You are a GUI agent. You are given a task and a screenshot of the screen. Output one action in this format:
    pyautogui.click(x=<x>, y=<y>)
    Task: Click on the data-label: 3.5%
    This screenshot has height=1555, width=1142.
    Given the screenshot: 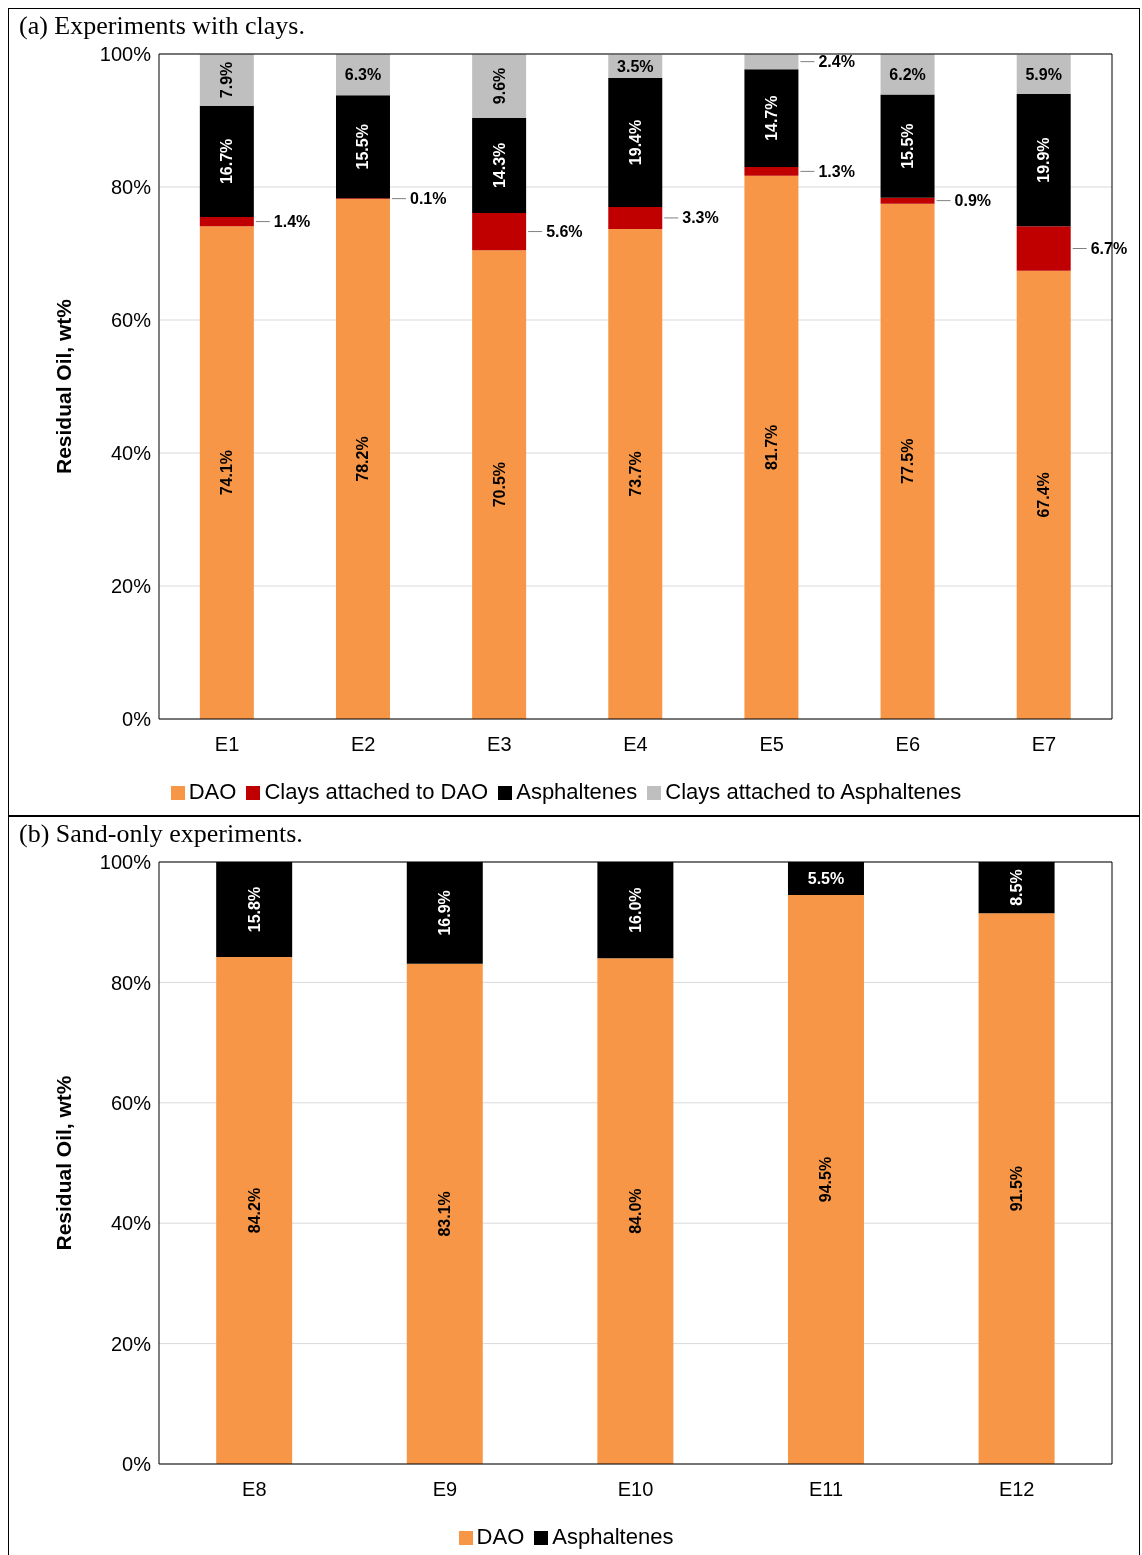 What is the action you would take?
    pyautogui.click(x=635, y=66)
    